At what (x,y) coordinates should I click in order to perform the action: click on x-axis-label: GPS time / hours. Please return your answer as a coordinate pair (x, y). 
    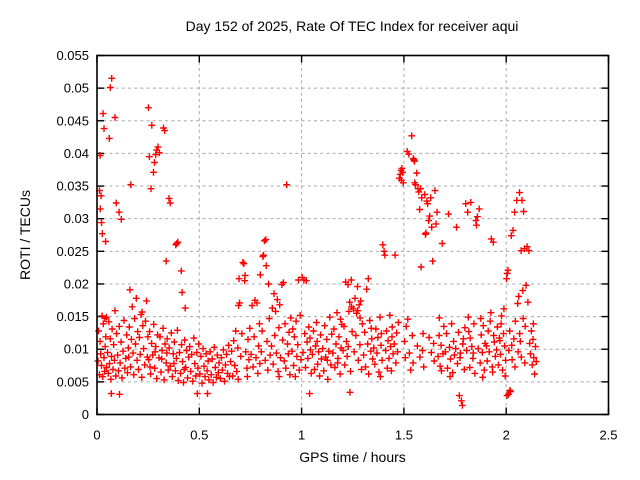
    Looking at the image, I should click on (352, 457).